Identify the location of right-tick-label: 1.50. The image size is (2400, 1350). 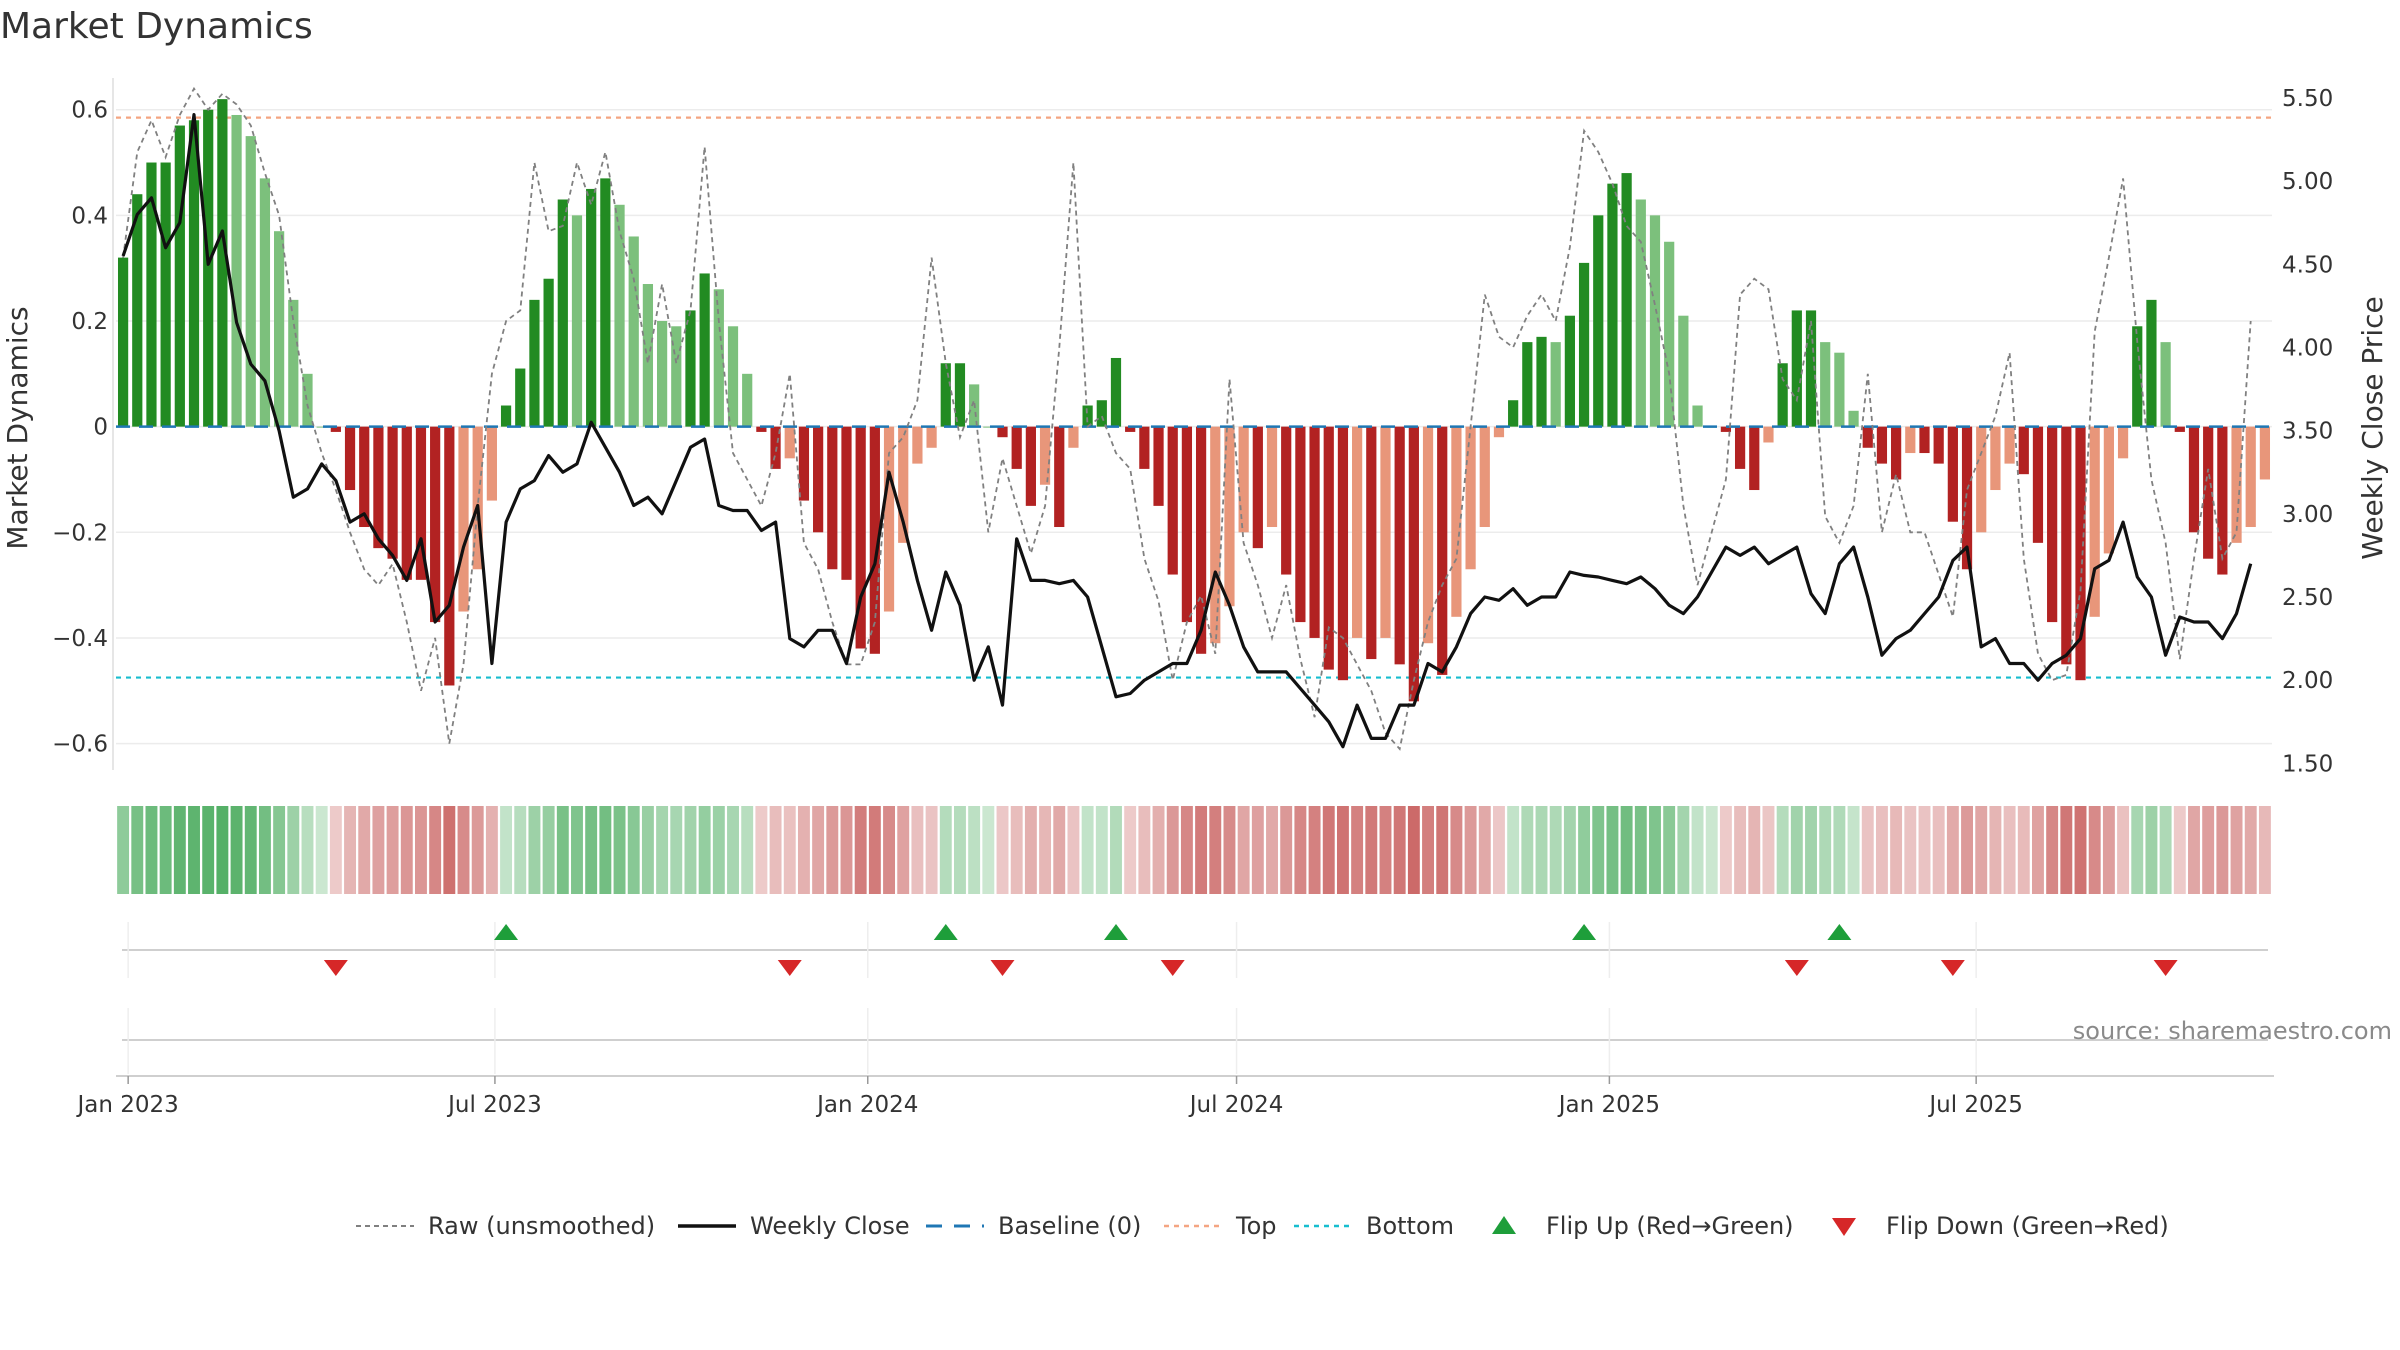
(2307, 764).